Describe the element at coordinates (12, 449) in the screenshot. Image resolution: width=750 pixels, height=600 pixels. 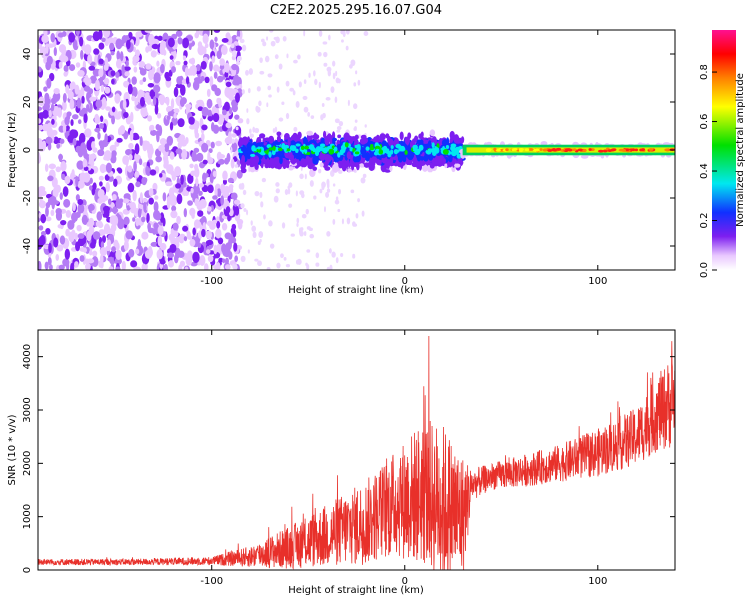
I see `snr-y-axis-label: SNR (10 * v/v)` at that location.